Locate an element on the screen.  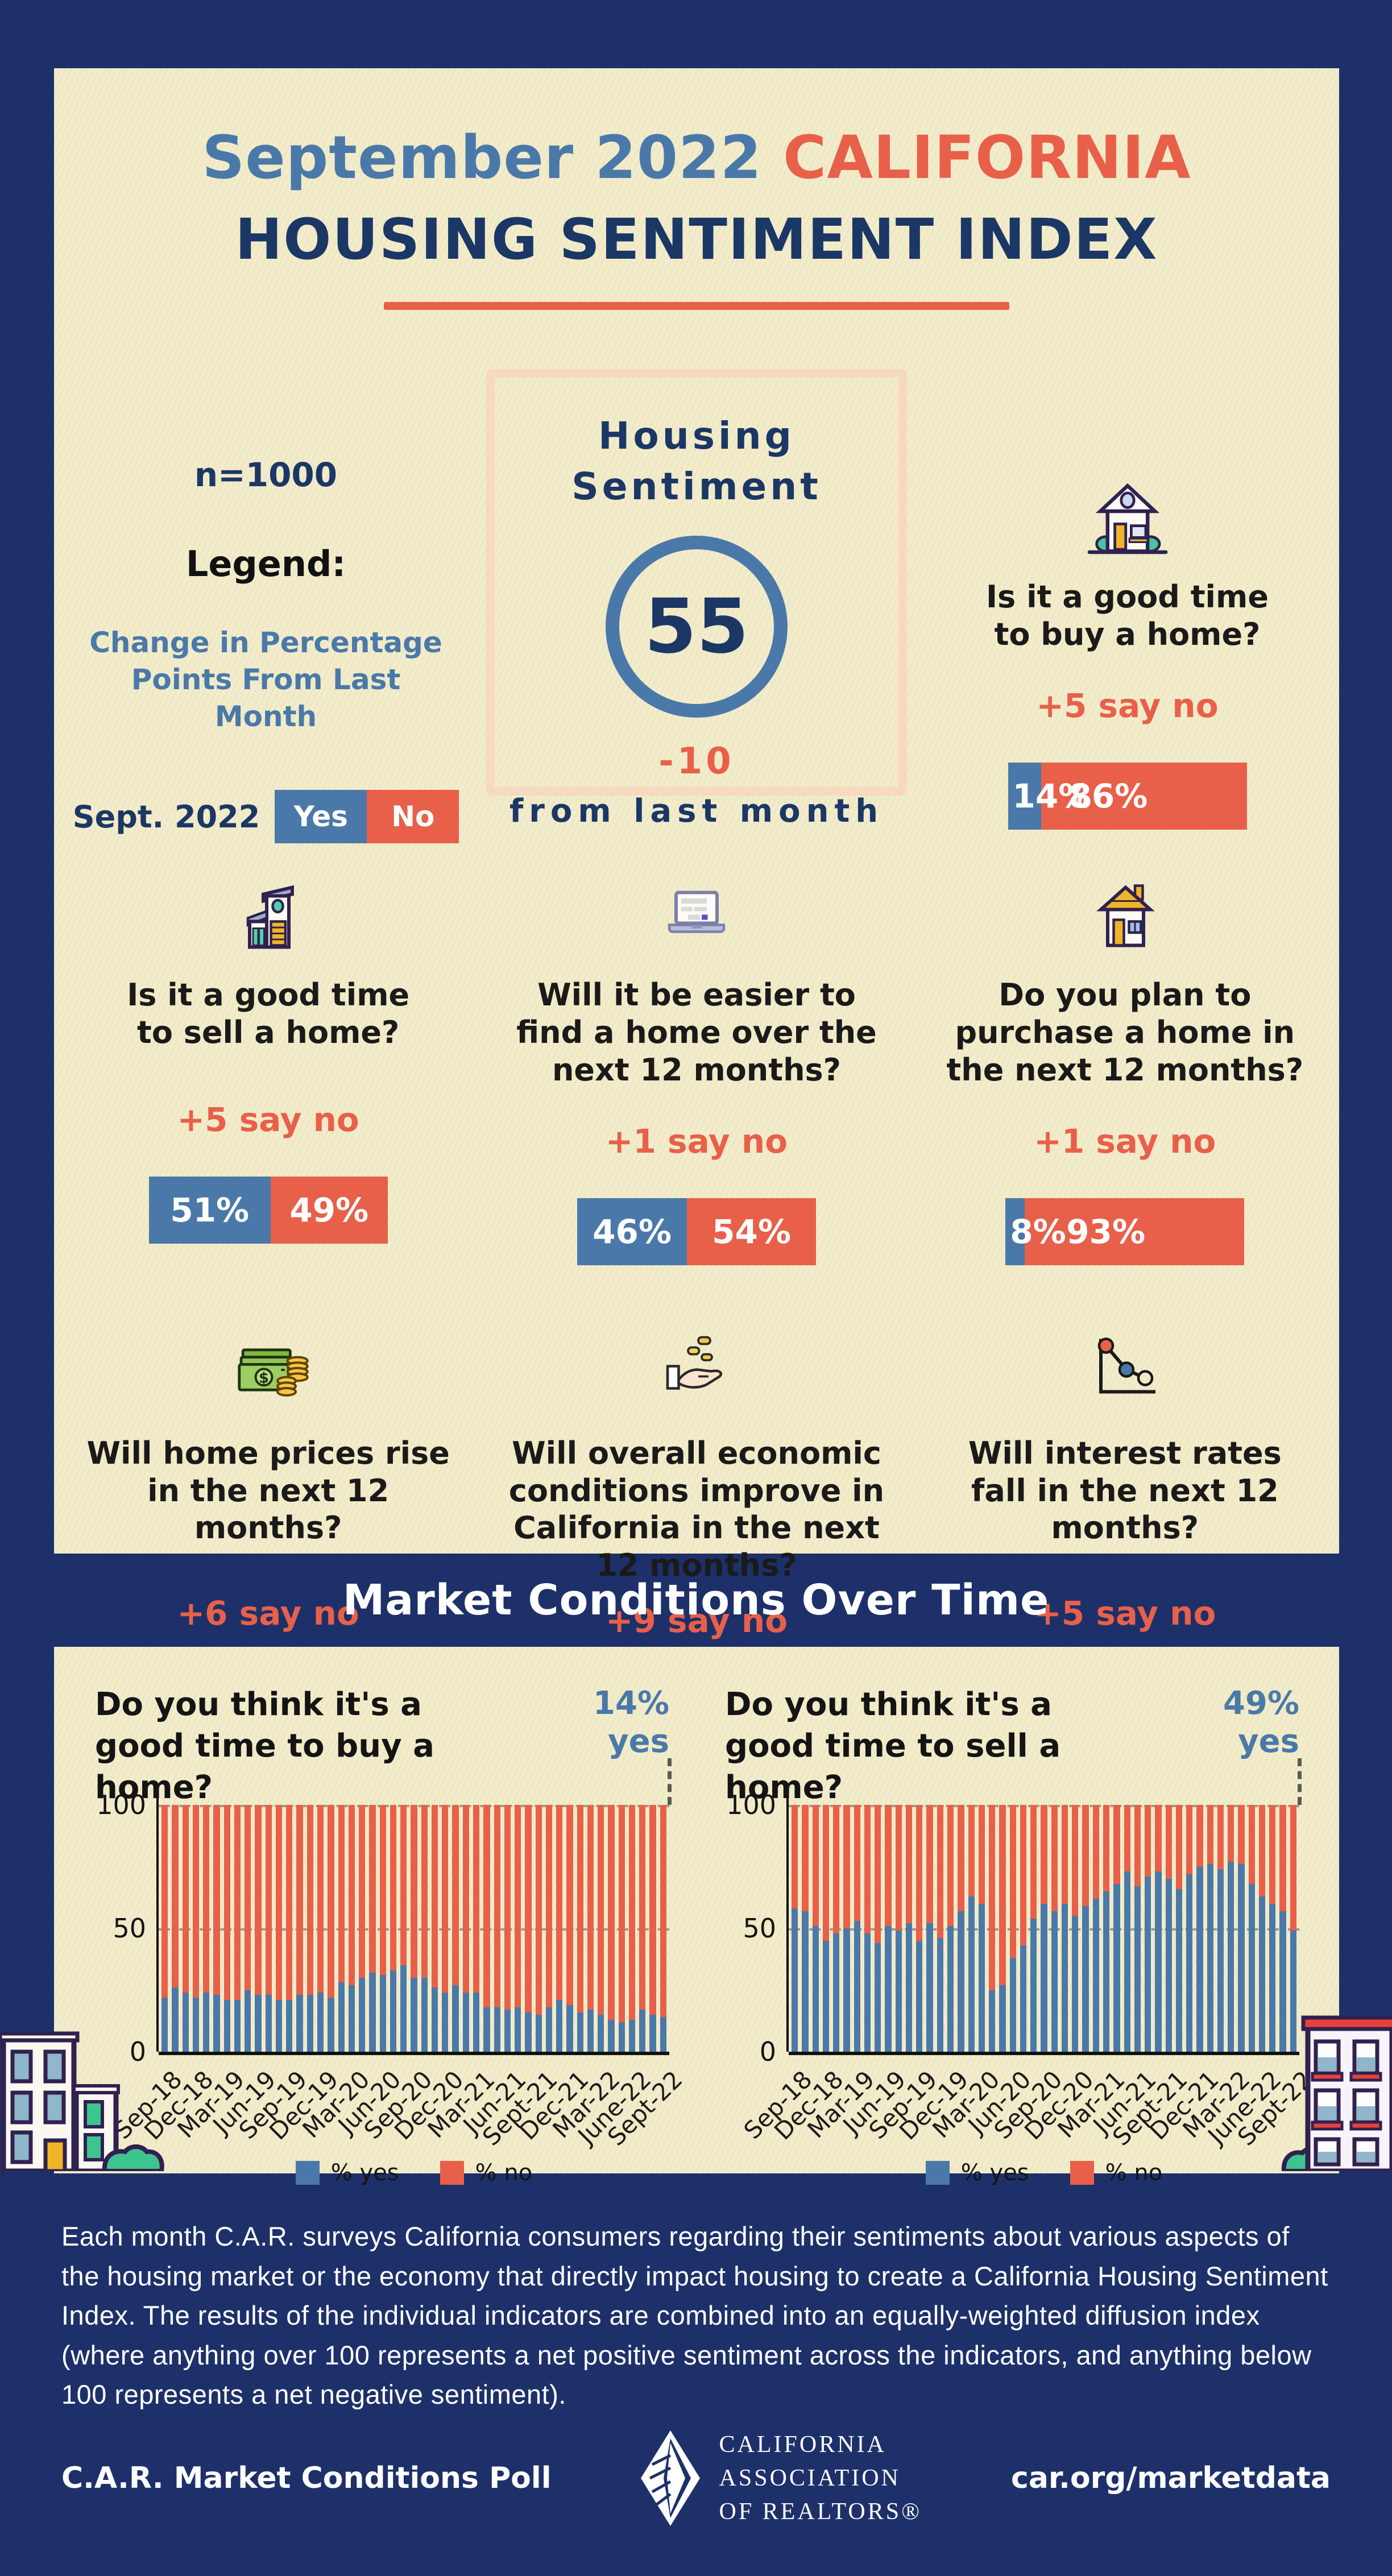
stacked-bars is located at coordinates (1044, 1928).